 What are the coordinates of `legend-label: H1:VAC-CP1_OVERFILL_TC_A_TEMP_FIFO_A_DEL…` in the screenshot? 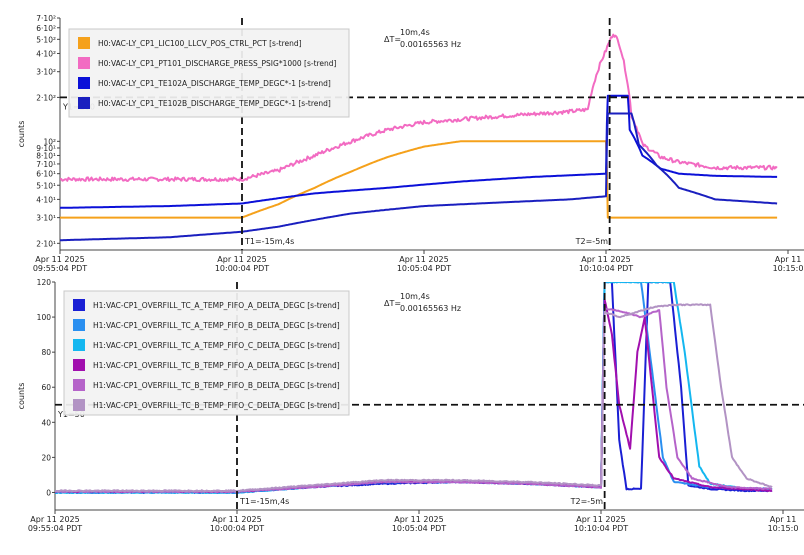 It's located at (216, 305).